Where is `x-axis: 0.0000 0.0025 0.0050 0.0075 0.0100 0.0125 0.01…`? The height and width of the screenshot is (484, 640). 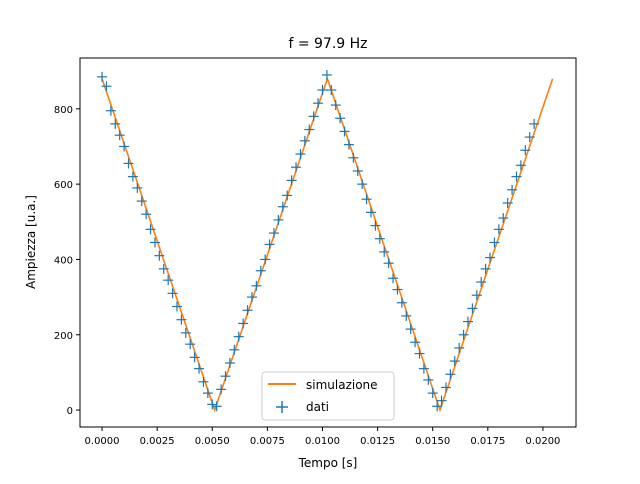
x-axis: 0.0000 0.0025 0.0050 0.0075 0.0100 0.0125 0.01… is located at coordinates (322, 437).